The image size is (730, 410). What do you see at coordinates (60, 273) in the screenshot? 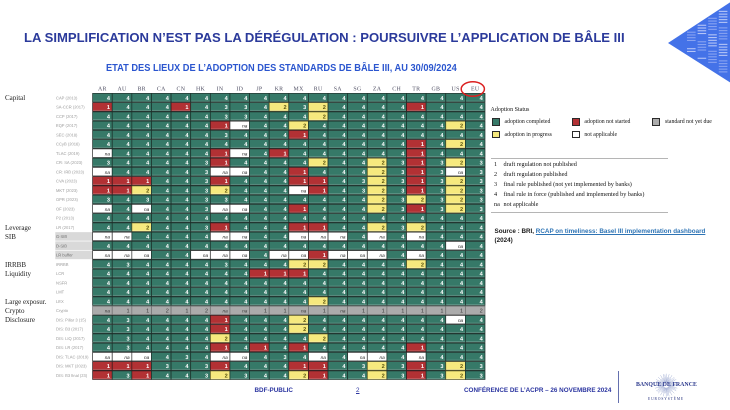
I see `svg-text: LCR` at bounding box center [60, 273].